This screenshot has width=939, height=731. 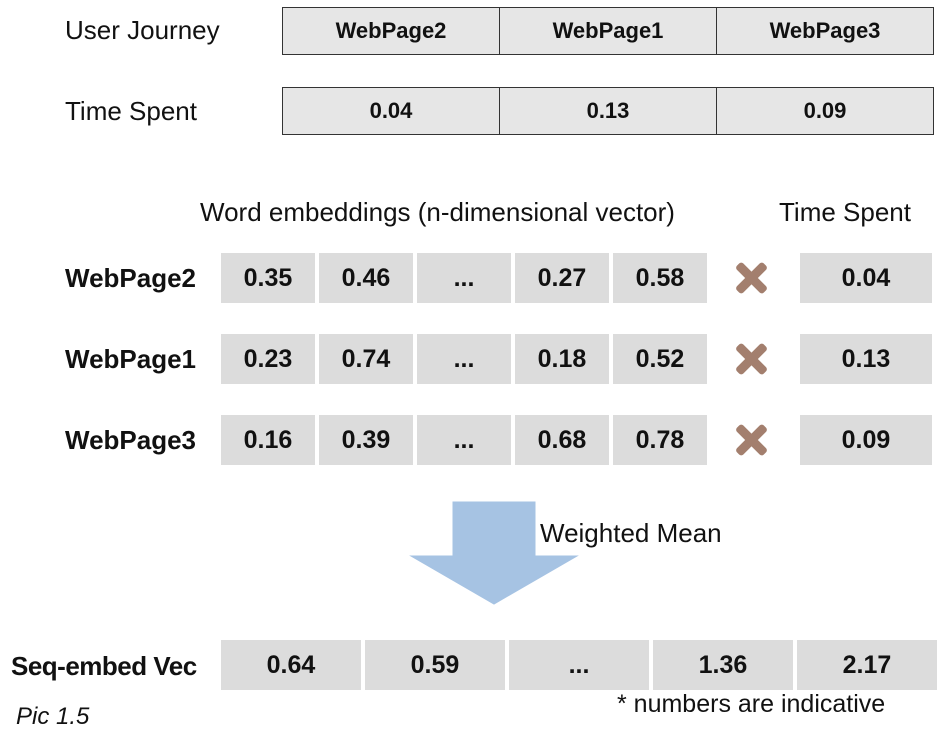 I want to click on embedding-value: 0.35, so click(x=268, y=278).